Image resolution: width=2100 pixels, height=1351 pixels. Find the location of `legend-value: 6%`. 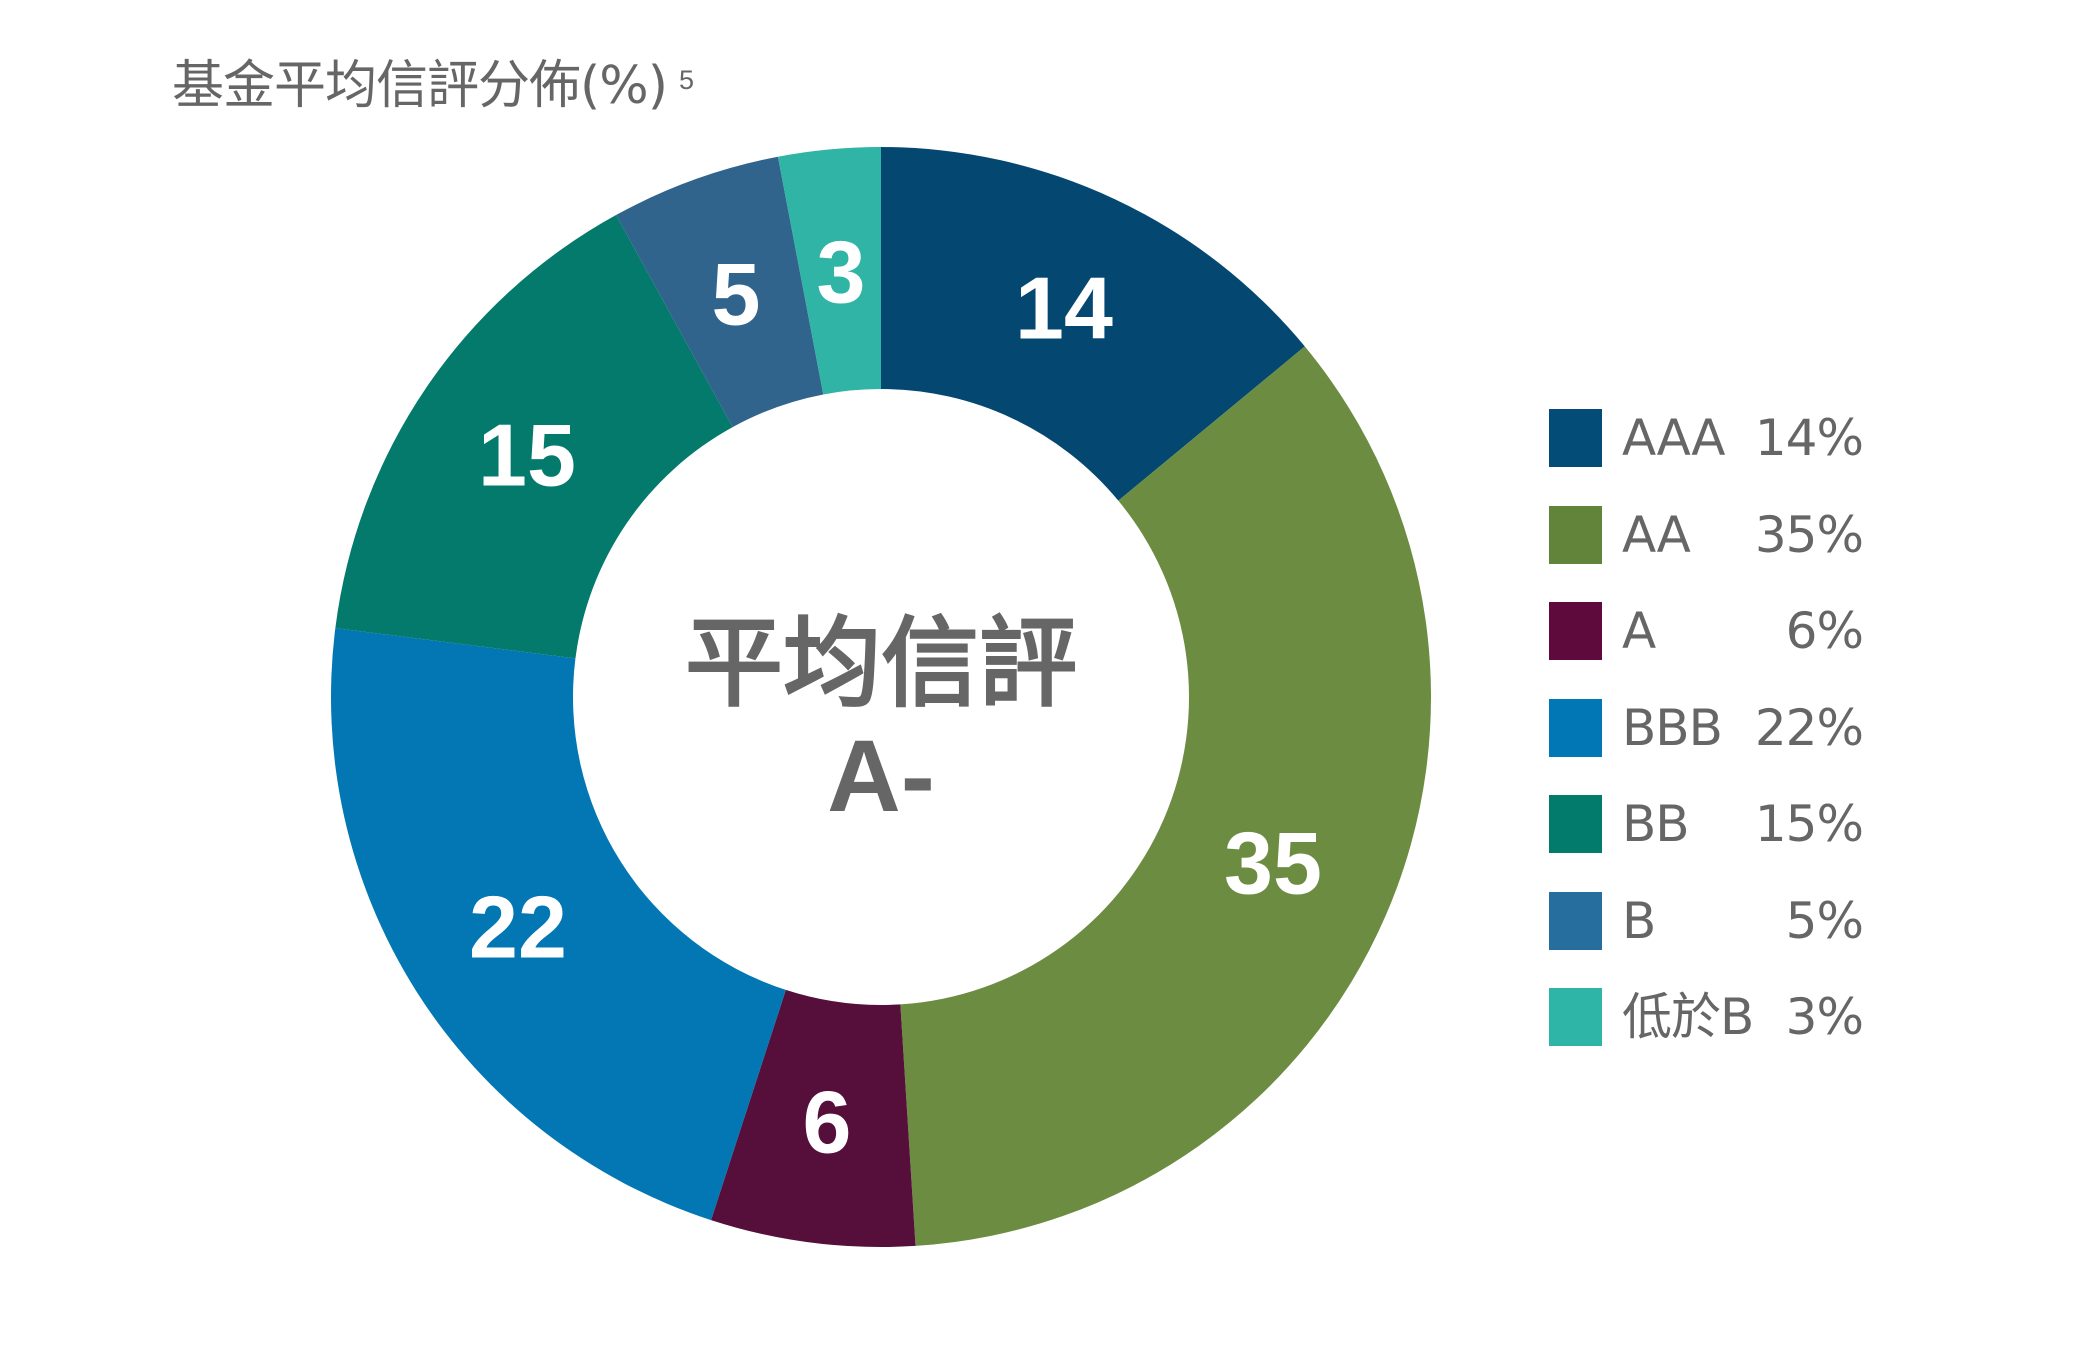

legend-value: 6% is located at coordinates (1824, 631).